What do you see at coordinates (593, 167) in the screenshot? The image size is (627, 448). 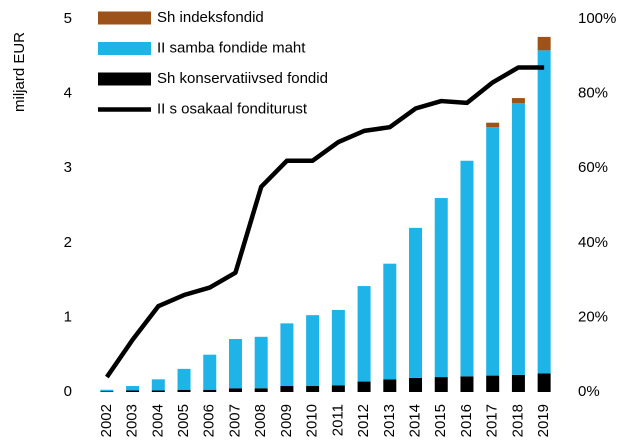 I see `y2-tick-label: 60%` at bounding box center [593, 167].